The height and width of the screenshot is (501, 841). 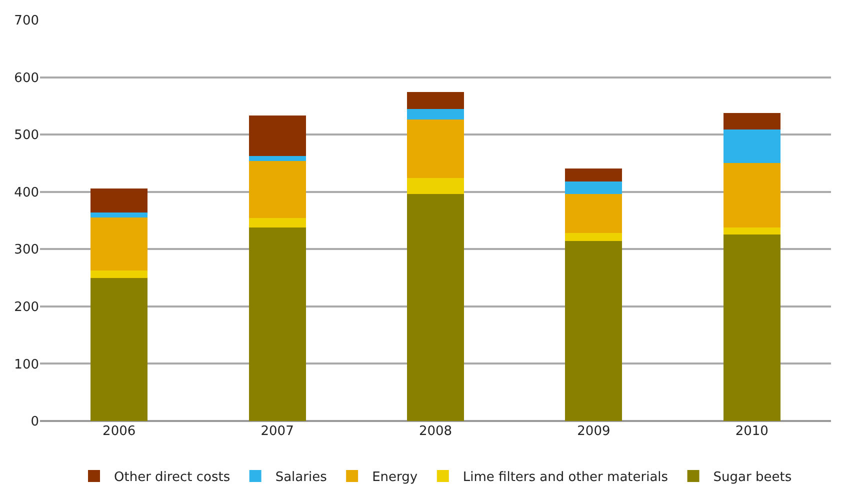 What do you see at coordinates (593, 431) in the screenshot?
I see `x-tick-label: 2009` at bounding box center [593, 431].